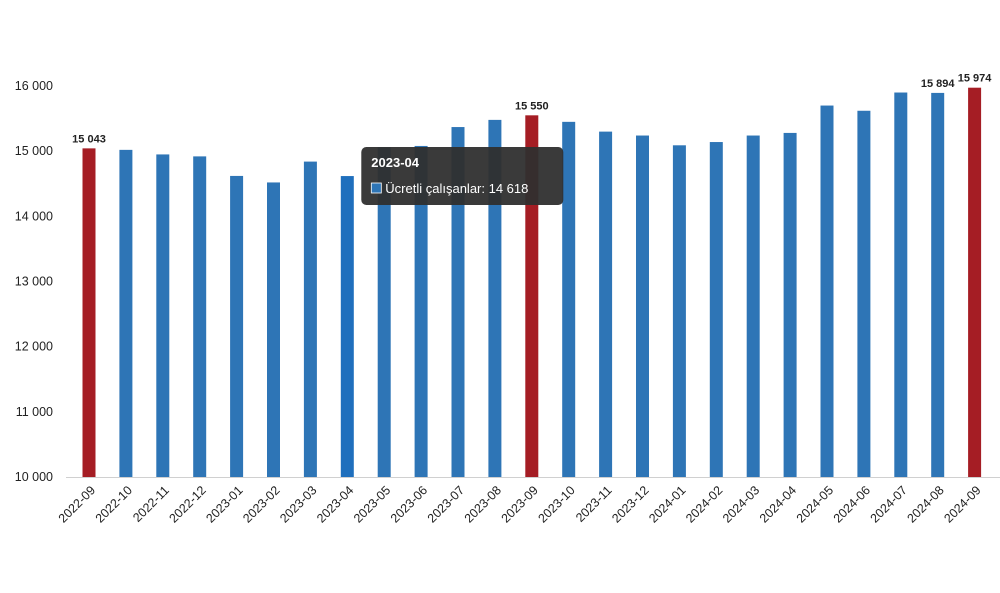 The width and height of the screenshot is (1000, 593). What do you see at coordinates (114, 504) in the screenshot?
I see `x-tick-label: 2022-10` at bounding box center [114, 504].